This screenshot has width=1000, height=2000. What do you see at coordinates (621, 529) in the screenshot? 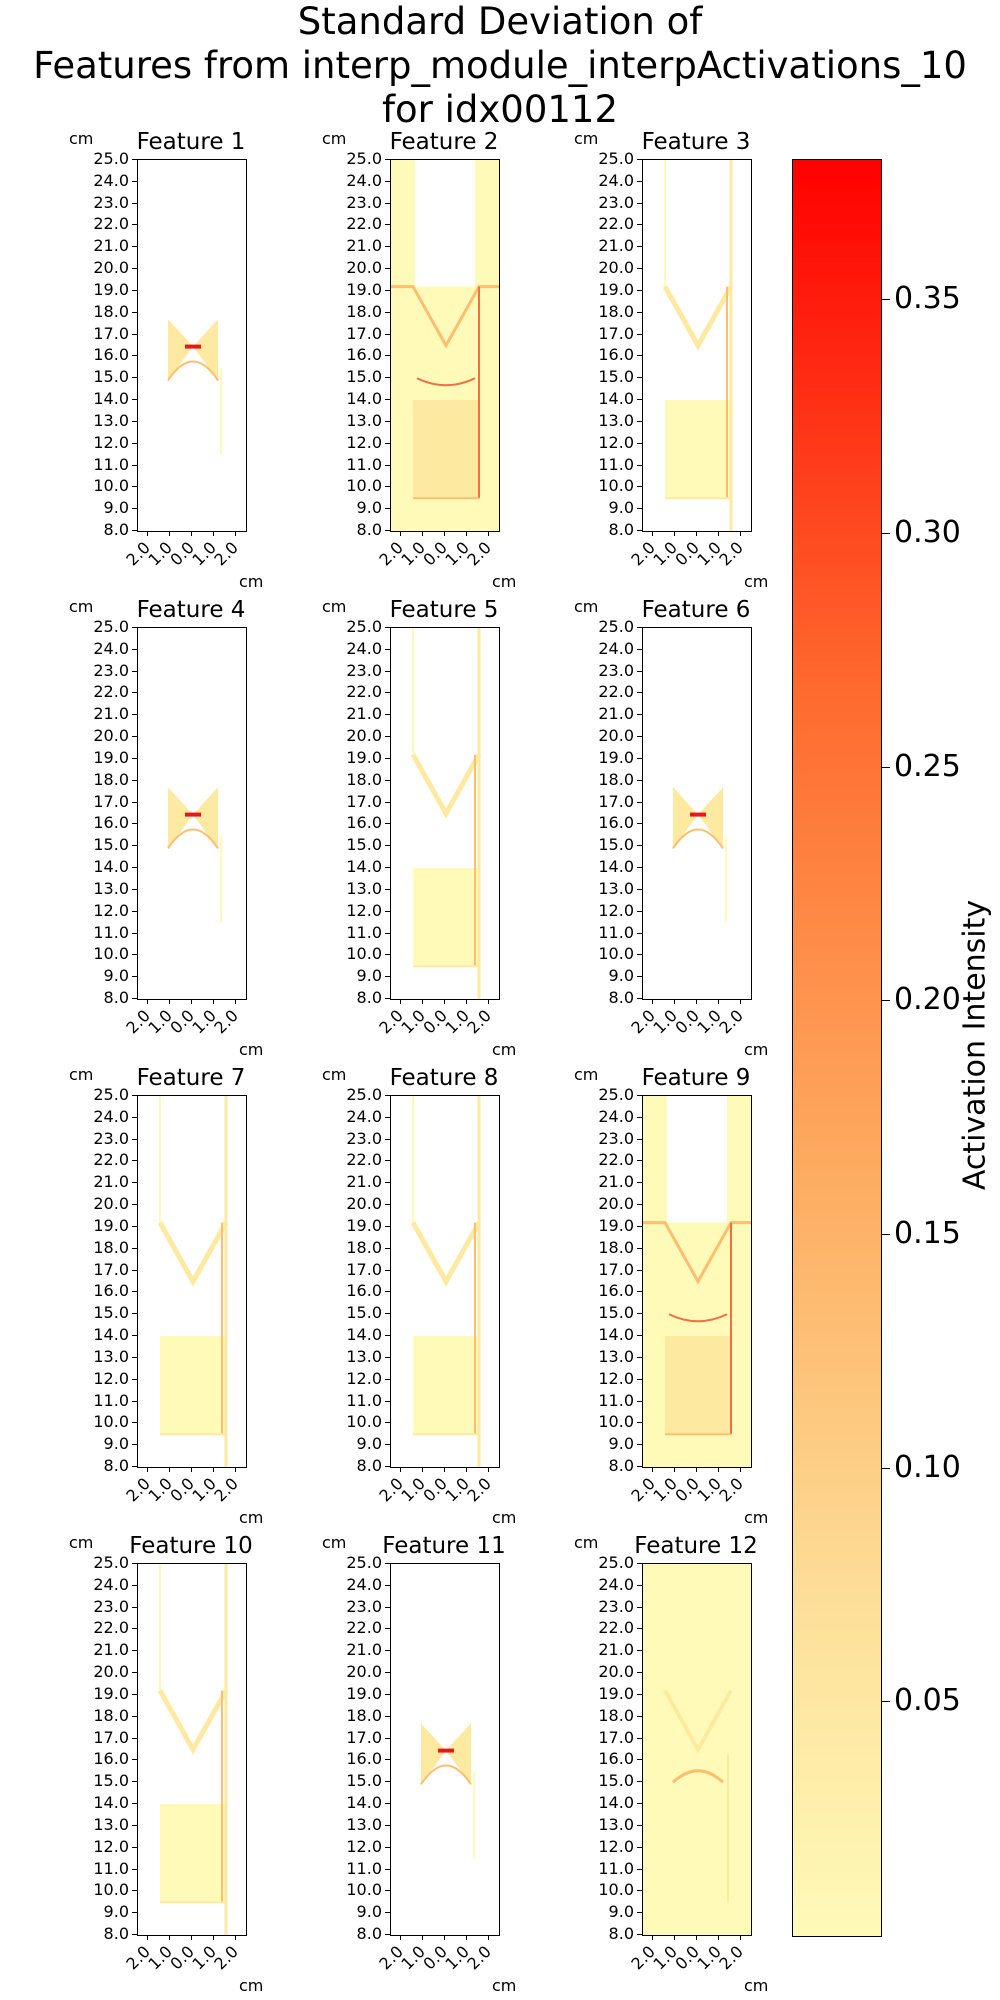
I see `y-tick-label: 8.0` at bounding box center [621, 529].